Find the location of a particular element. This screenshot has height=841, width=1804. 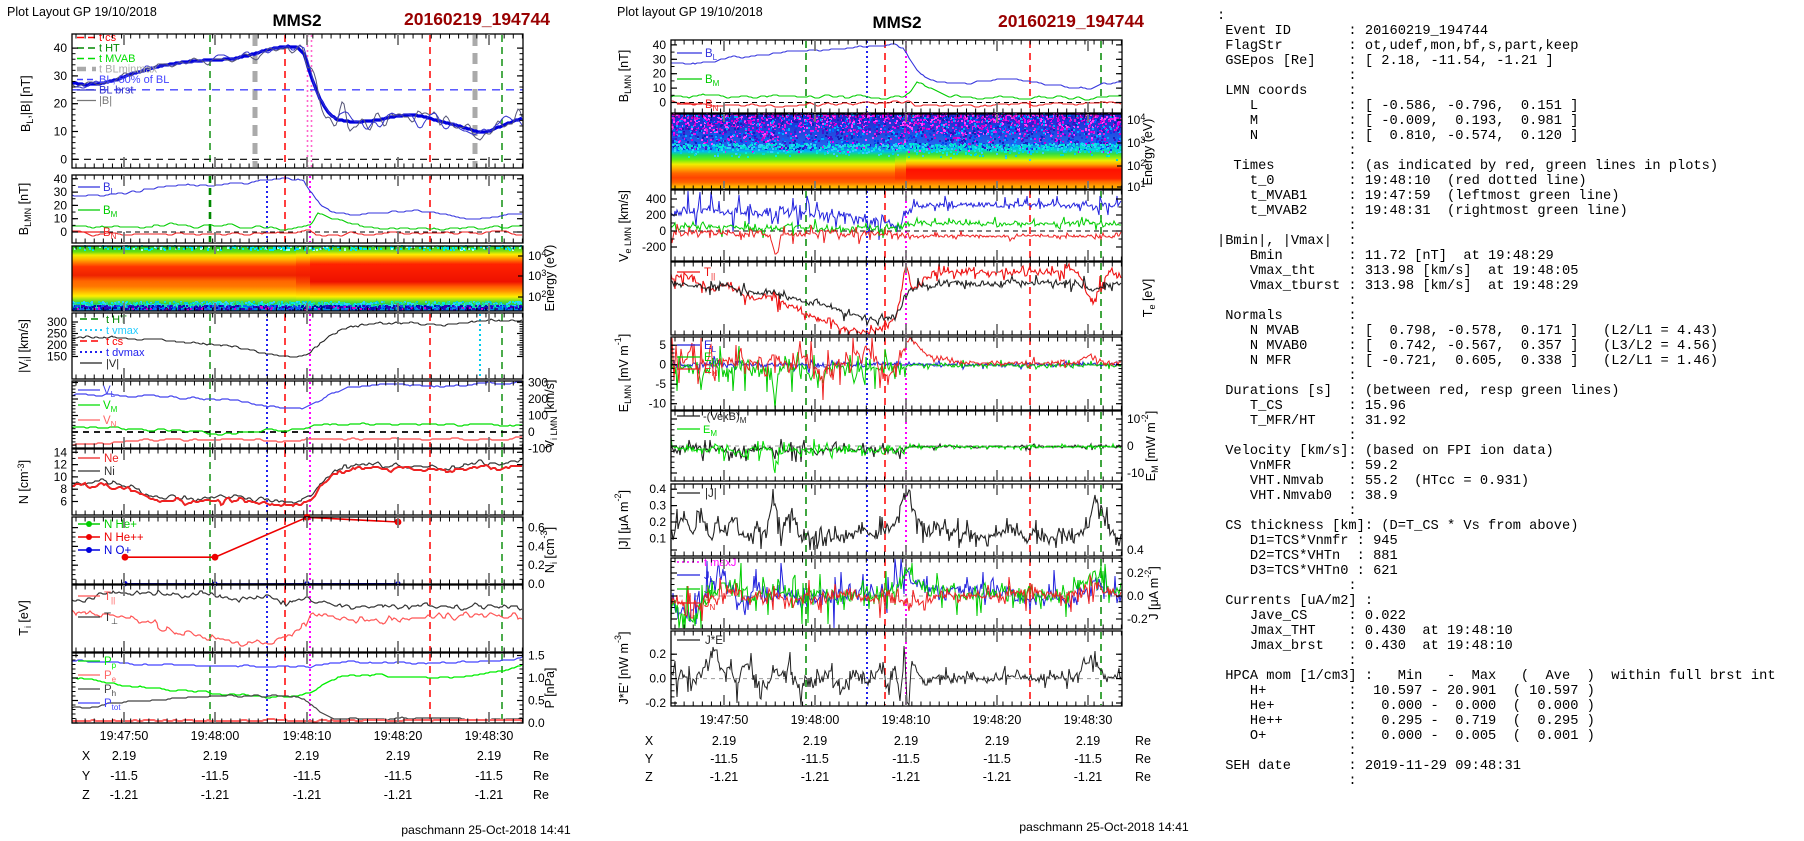

svg-text: Plot Layout GP 19/10/2018 is located at coordinates (82, 12).